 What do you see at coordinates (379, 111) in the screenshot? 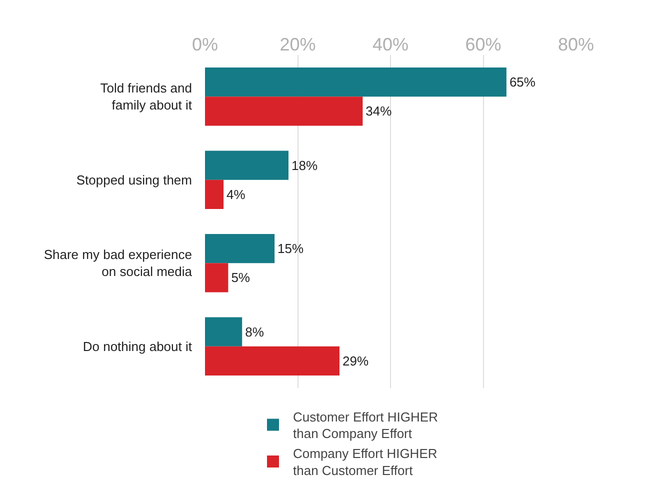
I see `data-label: 34%` at bounding box center [379, 111].